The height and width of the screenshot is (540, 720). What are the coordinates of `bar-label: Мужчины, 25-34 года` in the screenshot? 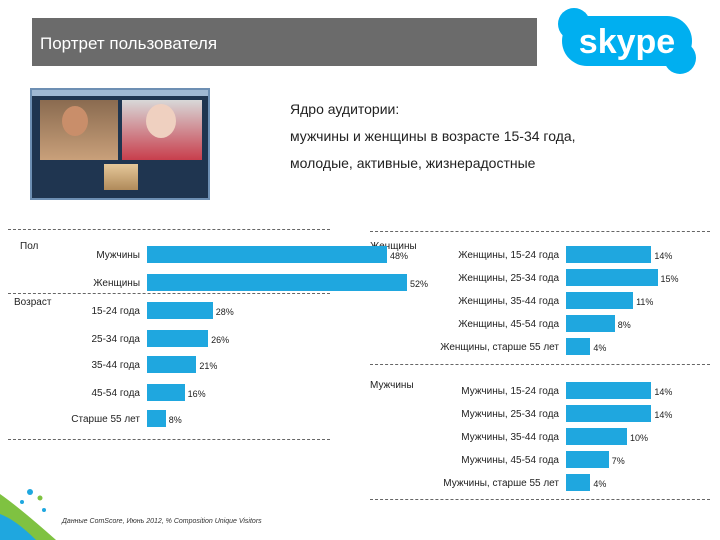 It's located at (510, 414).